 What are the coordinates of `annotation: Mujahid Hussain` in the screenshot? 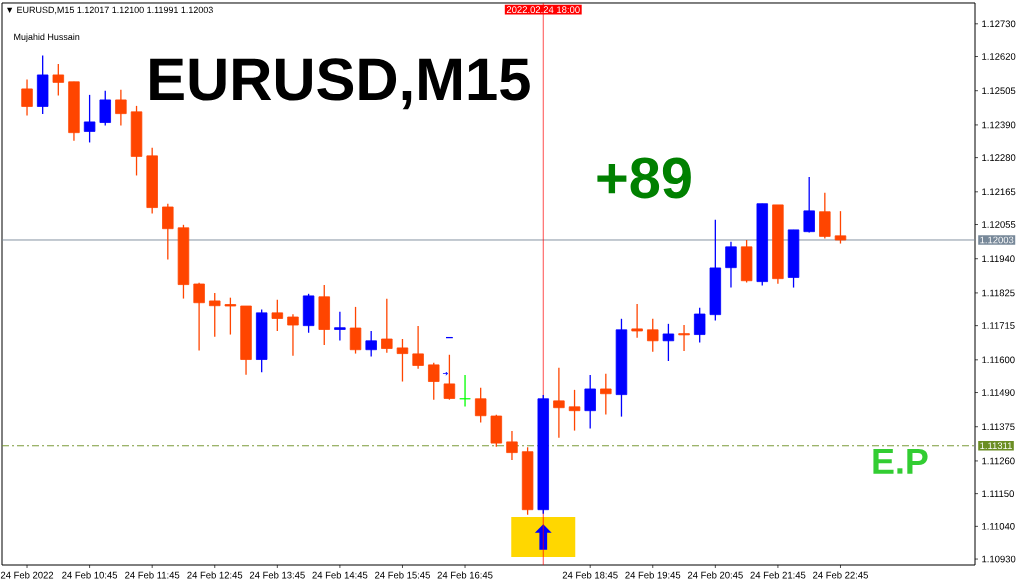 It's located at (47, 37).